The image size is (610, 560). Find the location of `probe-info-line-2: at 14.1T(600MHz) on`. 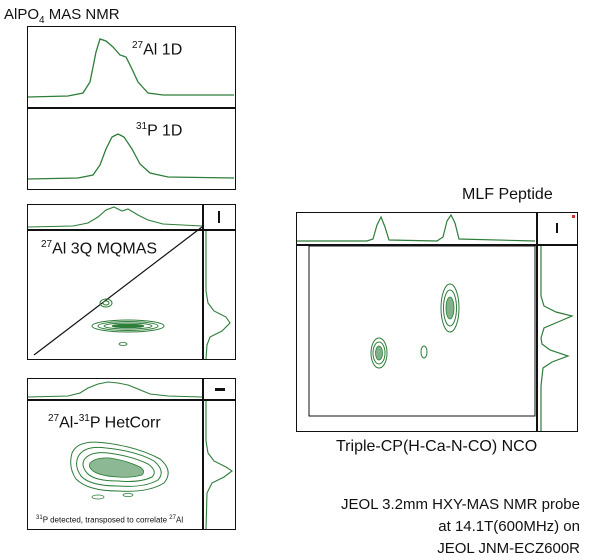

probe-info-line-2: at 14.1T(600MHz) on is located at coordinates (509, 526).